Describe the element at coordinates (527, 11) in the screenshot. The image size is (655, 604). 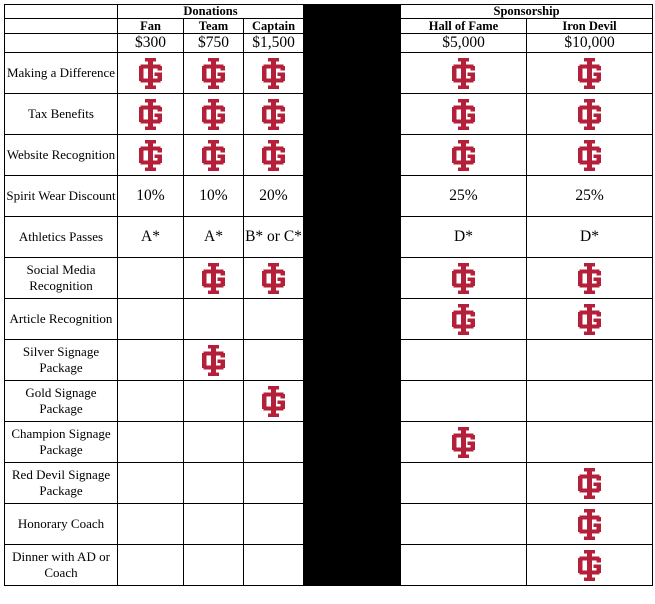
I see `sponsorship-group-header: Sponsorship` at that location.